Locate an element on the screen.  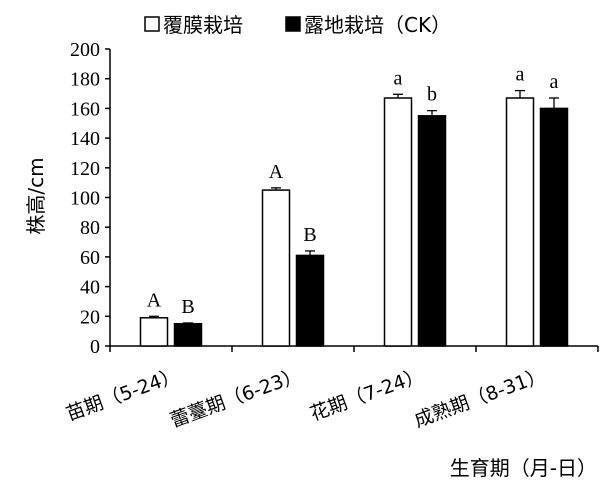
legend-swatch-film is located at coordinates (152, 24).